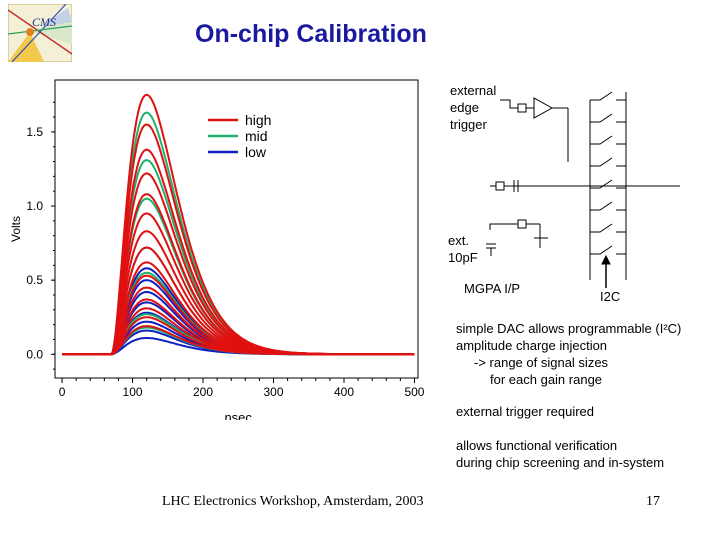  I want to click on cms-logo-icon: CMS, so click(40, 33).